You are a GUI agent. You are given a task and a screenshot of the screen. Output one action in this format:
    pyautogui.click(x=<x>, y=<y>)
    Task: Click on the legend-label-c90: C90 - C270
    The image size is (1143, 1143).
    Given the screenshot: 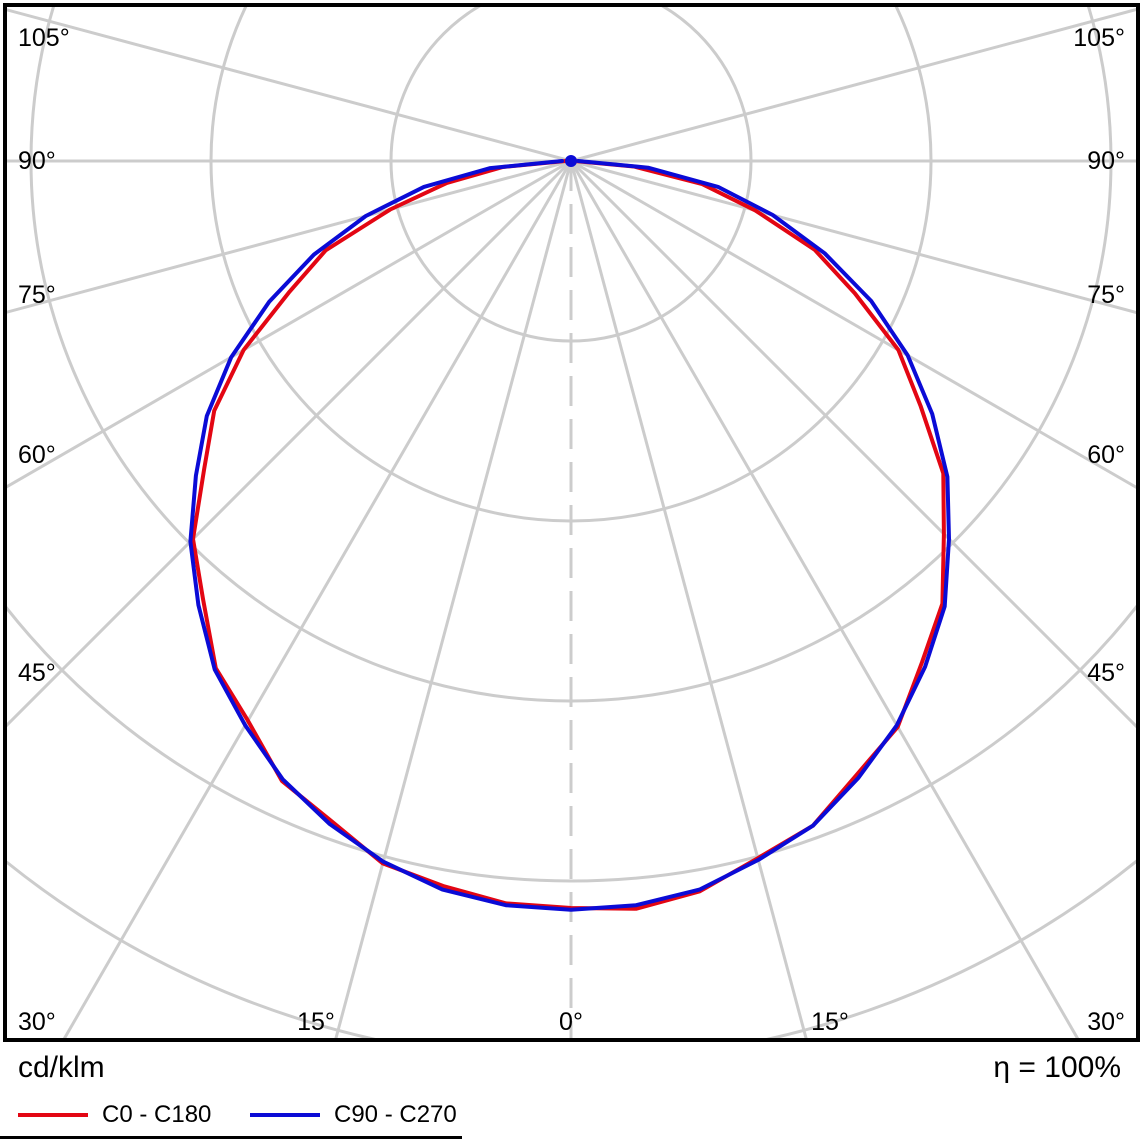 What is the action you would take?
    pyautogui.click(x=395, y=1114)
    